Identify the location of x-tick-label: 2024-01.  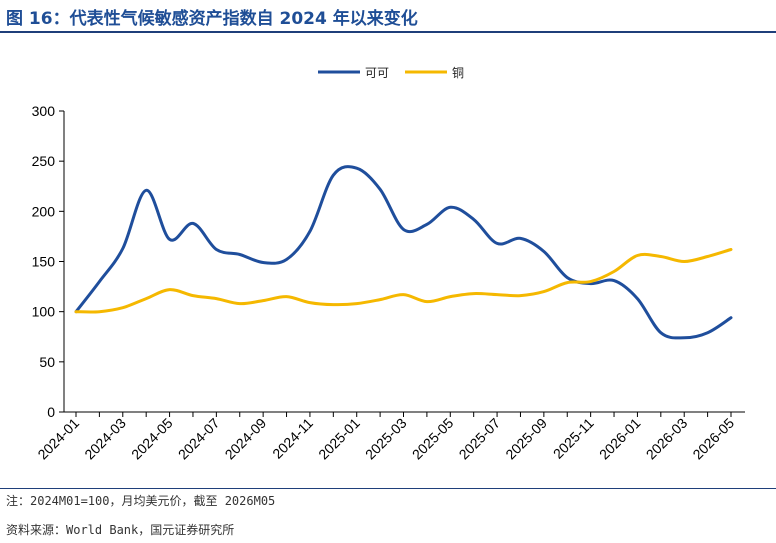
(58, 439).